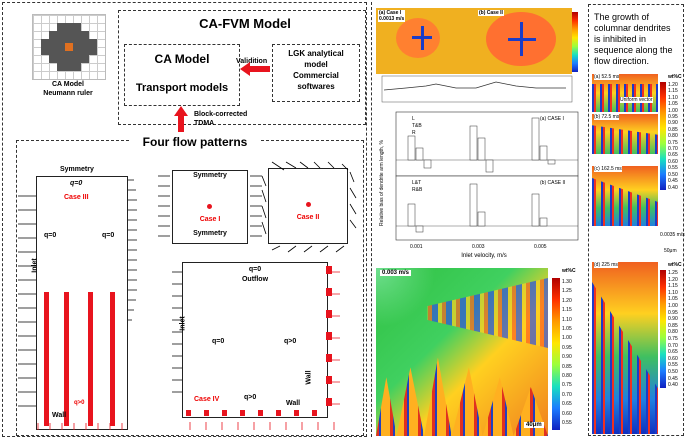 The height and width of the screenshot is (439, 686). Describe the element at coordinates (183, 323) in the screenshot. I see `case4-inlet: Inlet` at that location.